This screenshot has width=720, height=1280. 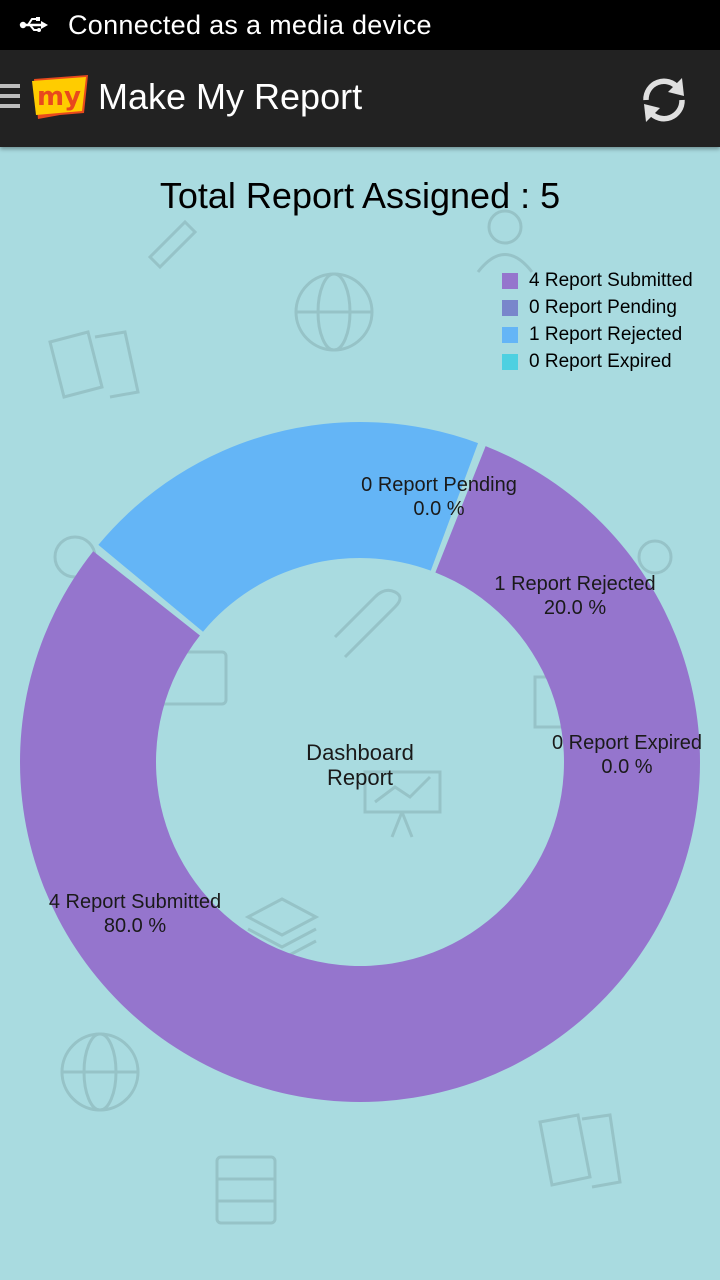 I want to click on legend-item: 0 Report Expired, so click(x=597, y=361).